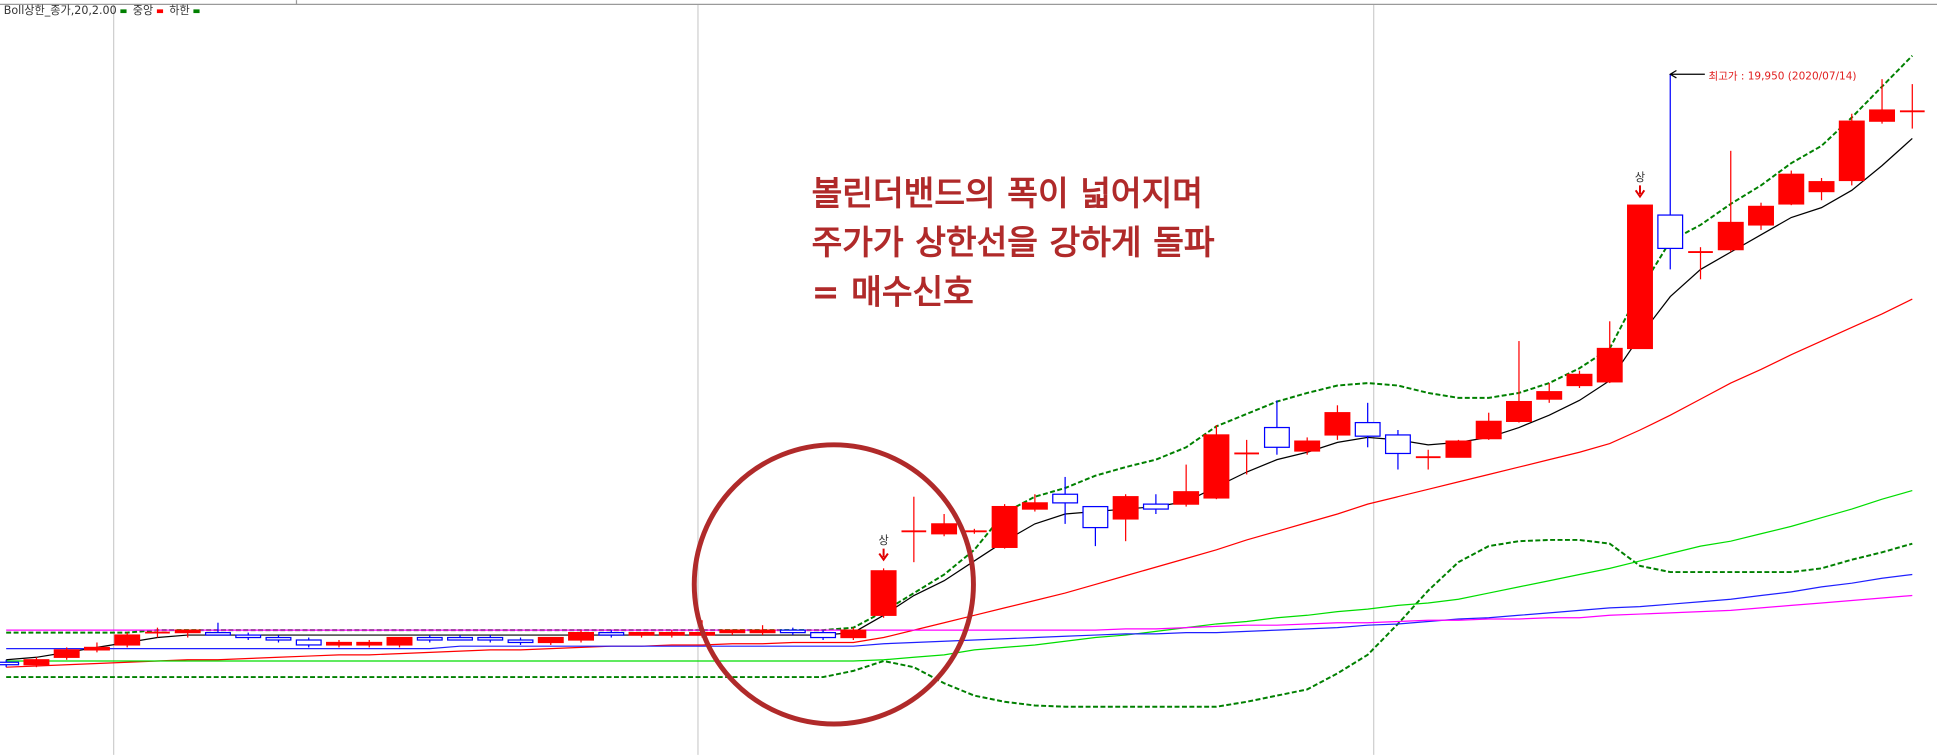 This screenshot has height=755, width=1937. I want to click on annotation-line: 주가가 상한선을 강하게 돌파, so click(1013, 242).